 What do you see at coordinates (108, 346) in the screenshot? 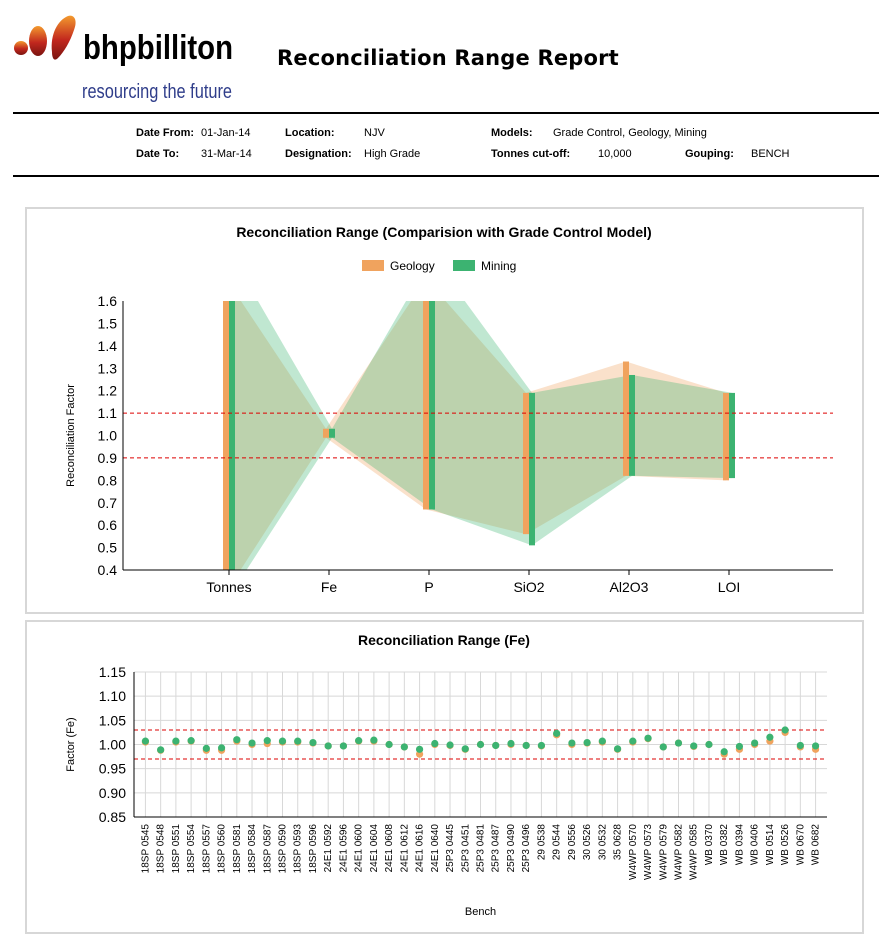
I see `y-tick-label: 1.4` at bounding box center [108, 346].